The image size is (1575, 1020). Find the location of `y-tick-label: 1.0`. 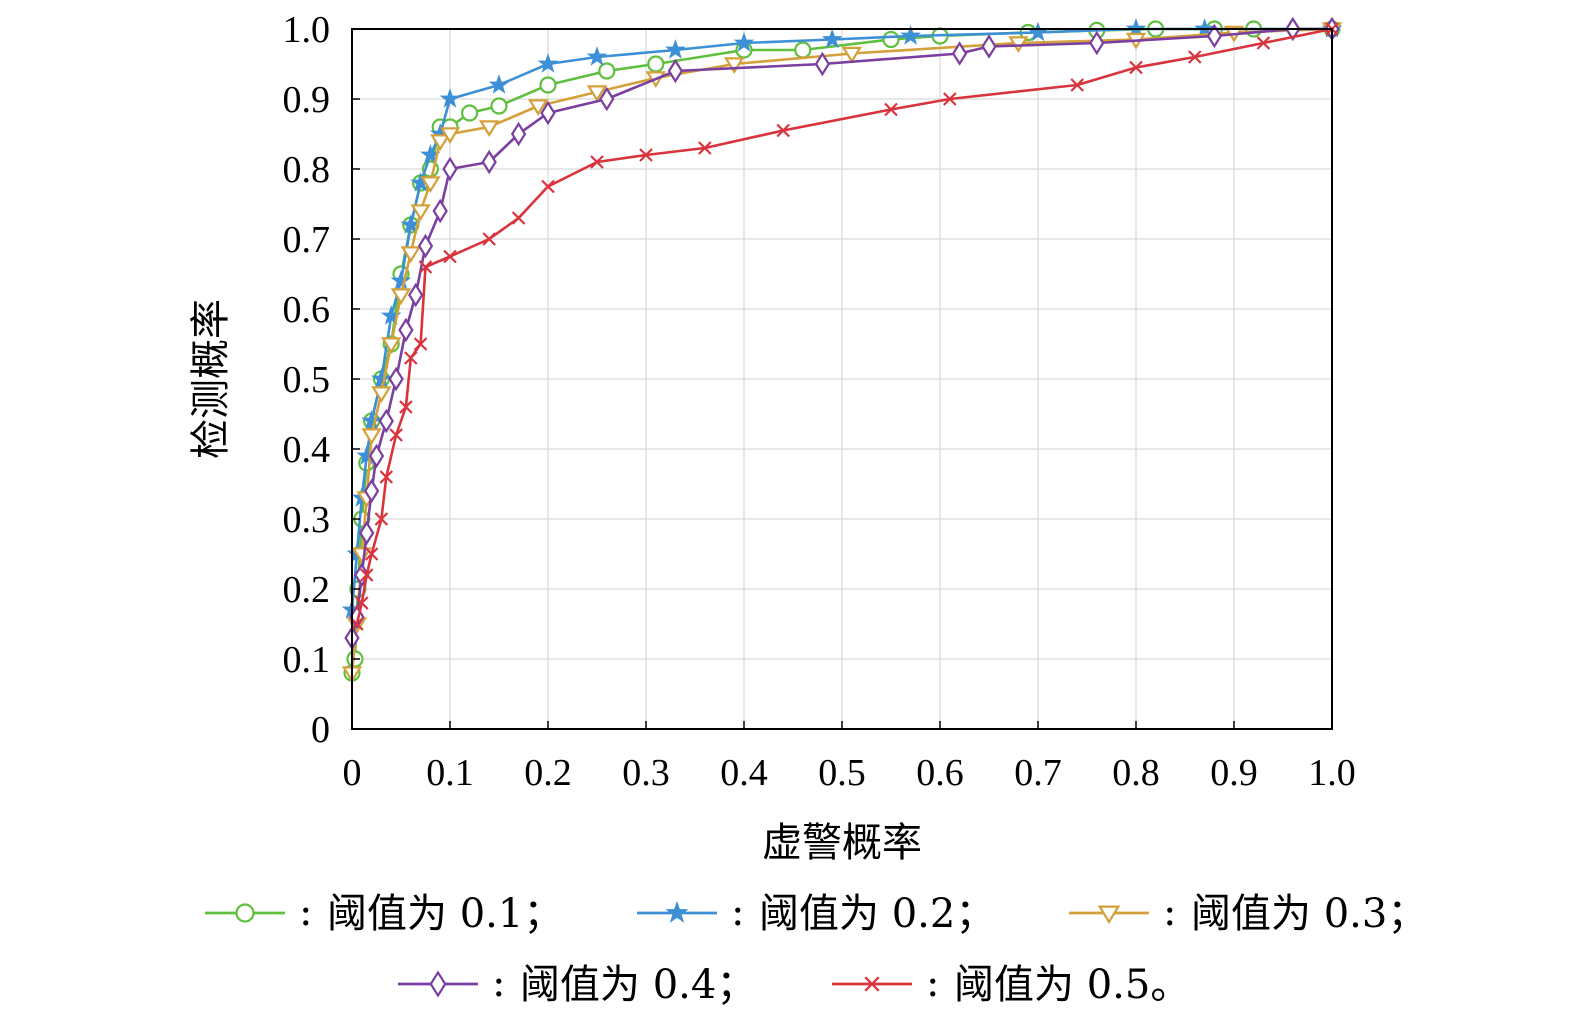

y-tick-label: 1.0 is located at coordinates (307, 30).